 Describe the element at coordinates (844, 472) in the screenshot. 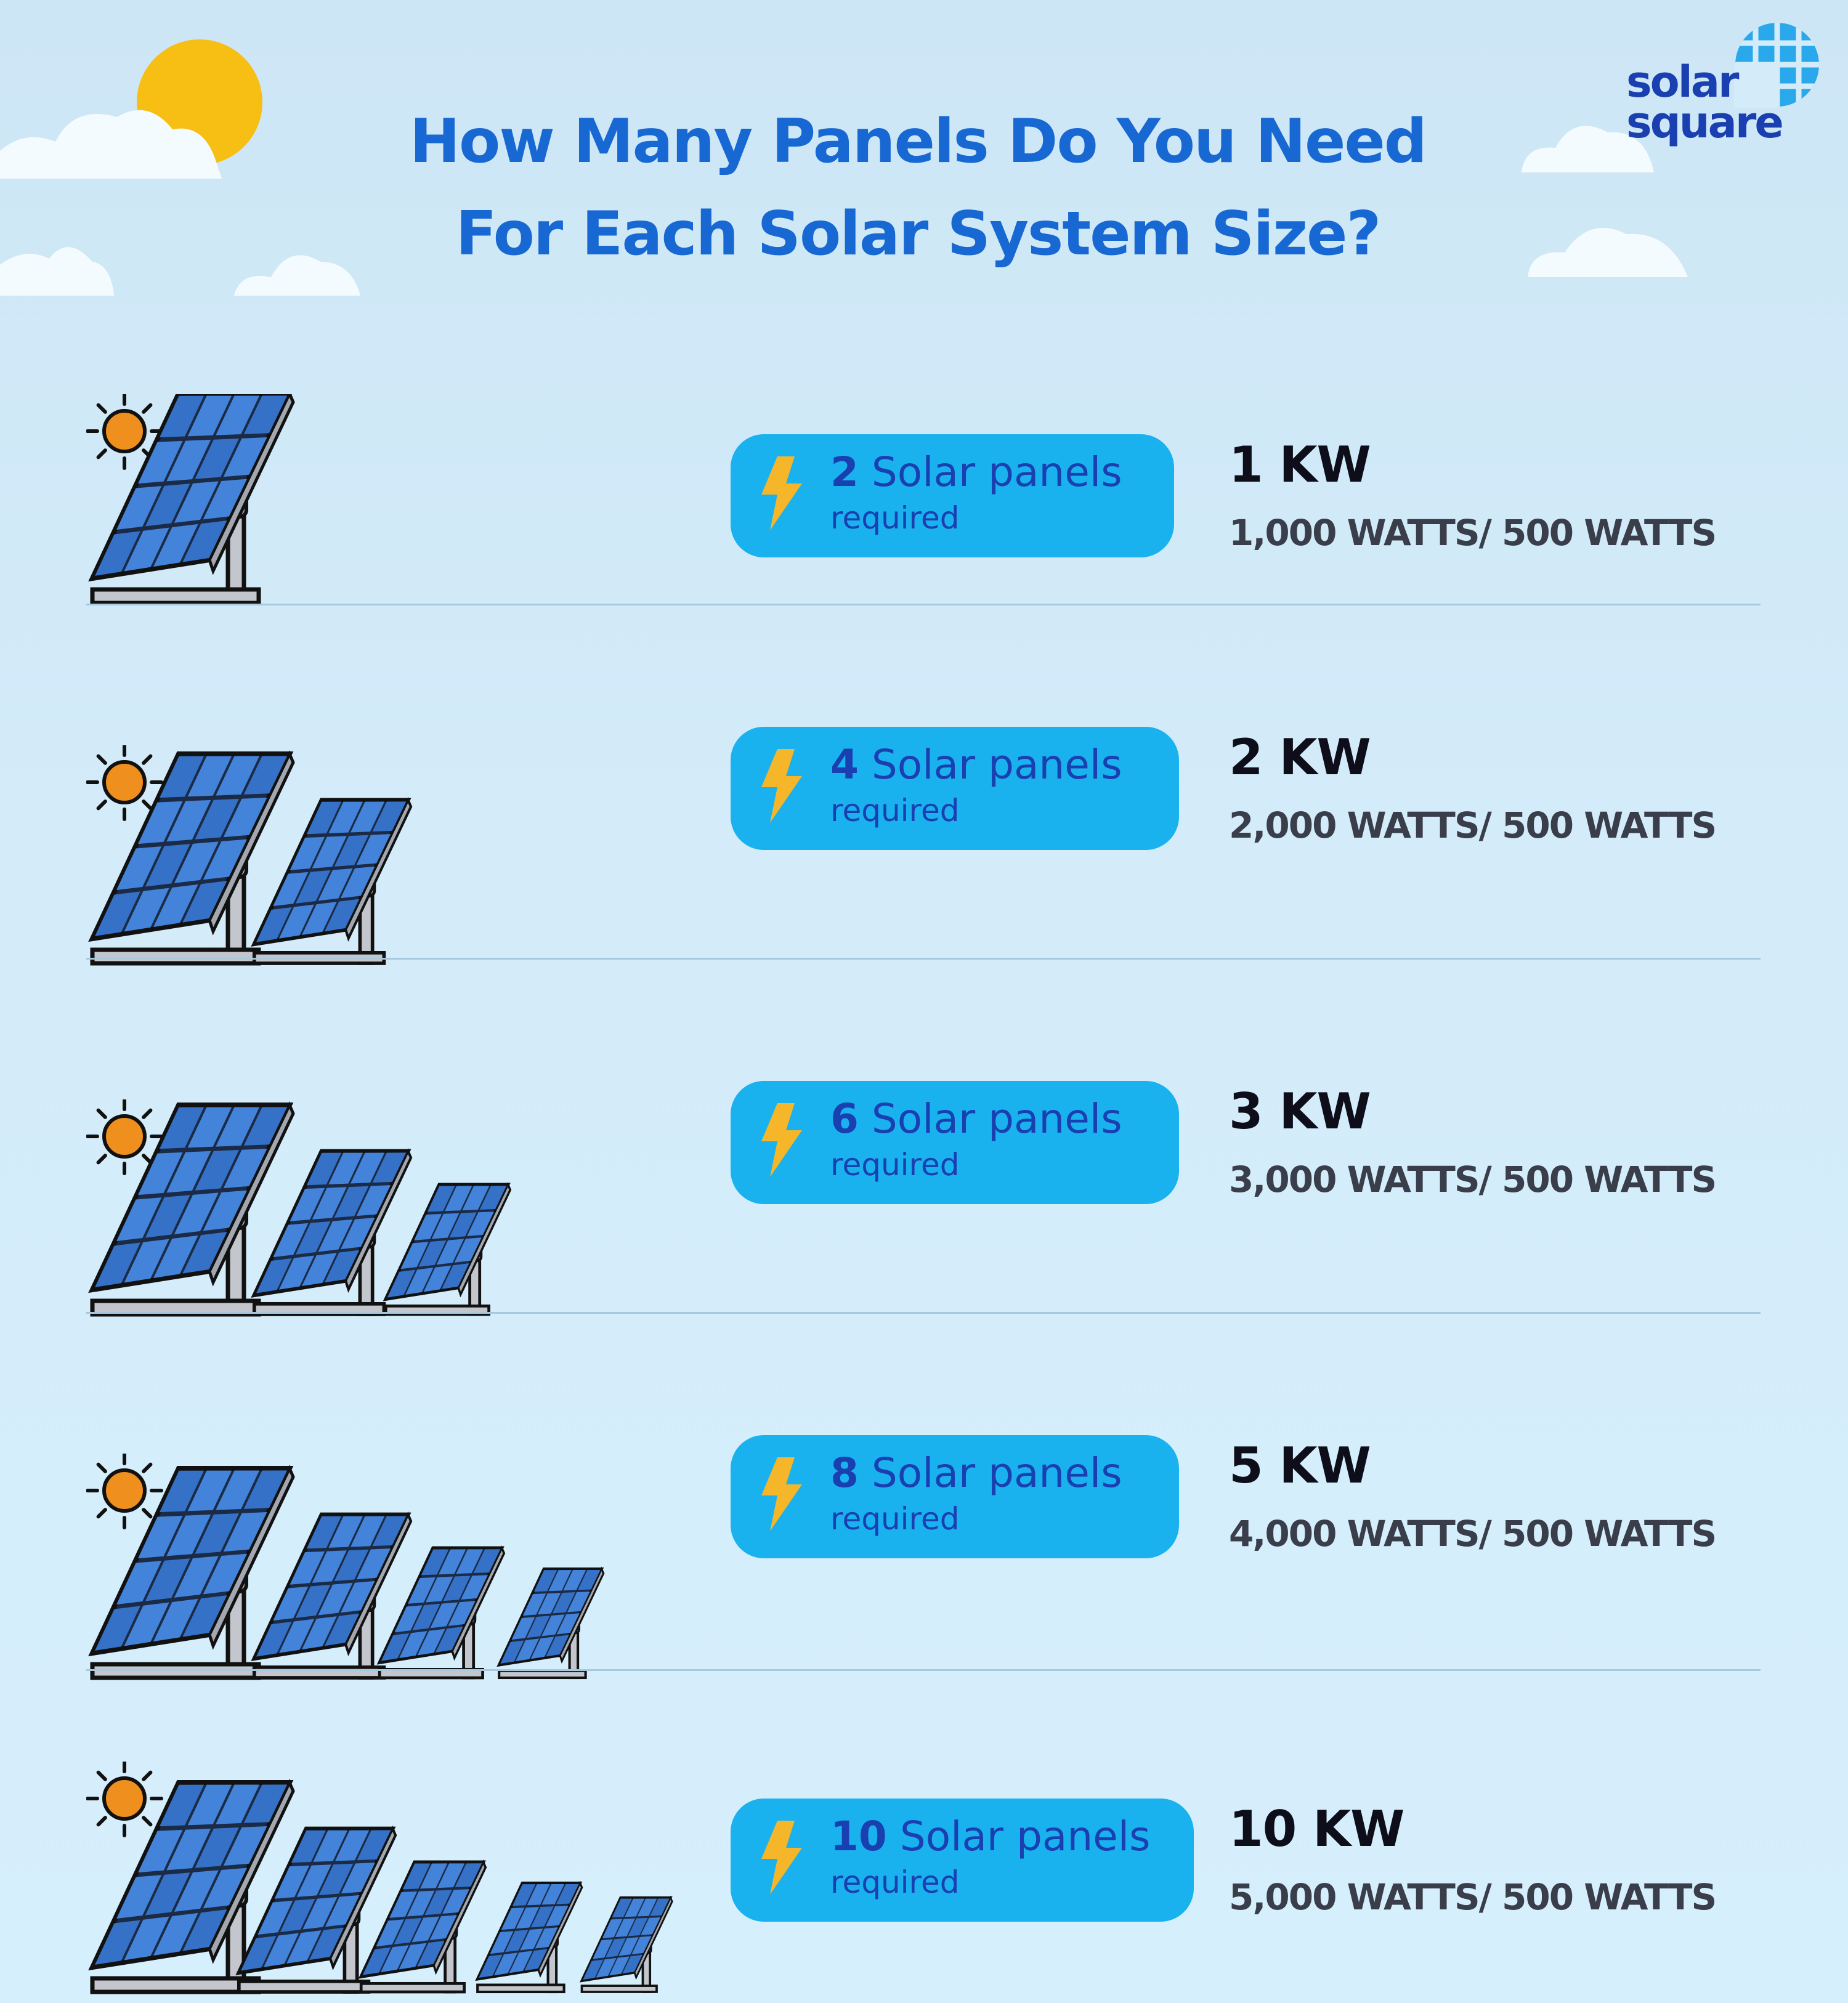

I see `panel-count-number: 2` at that location.